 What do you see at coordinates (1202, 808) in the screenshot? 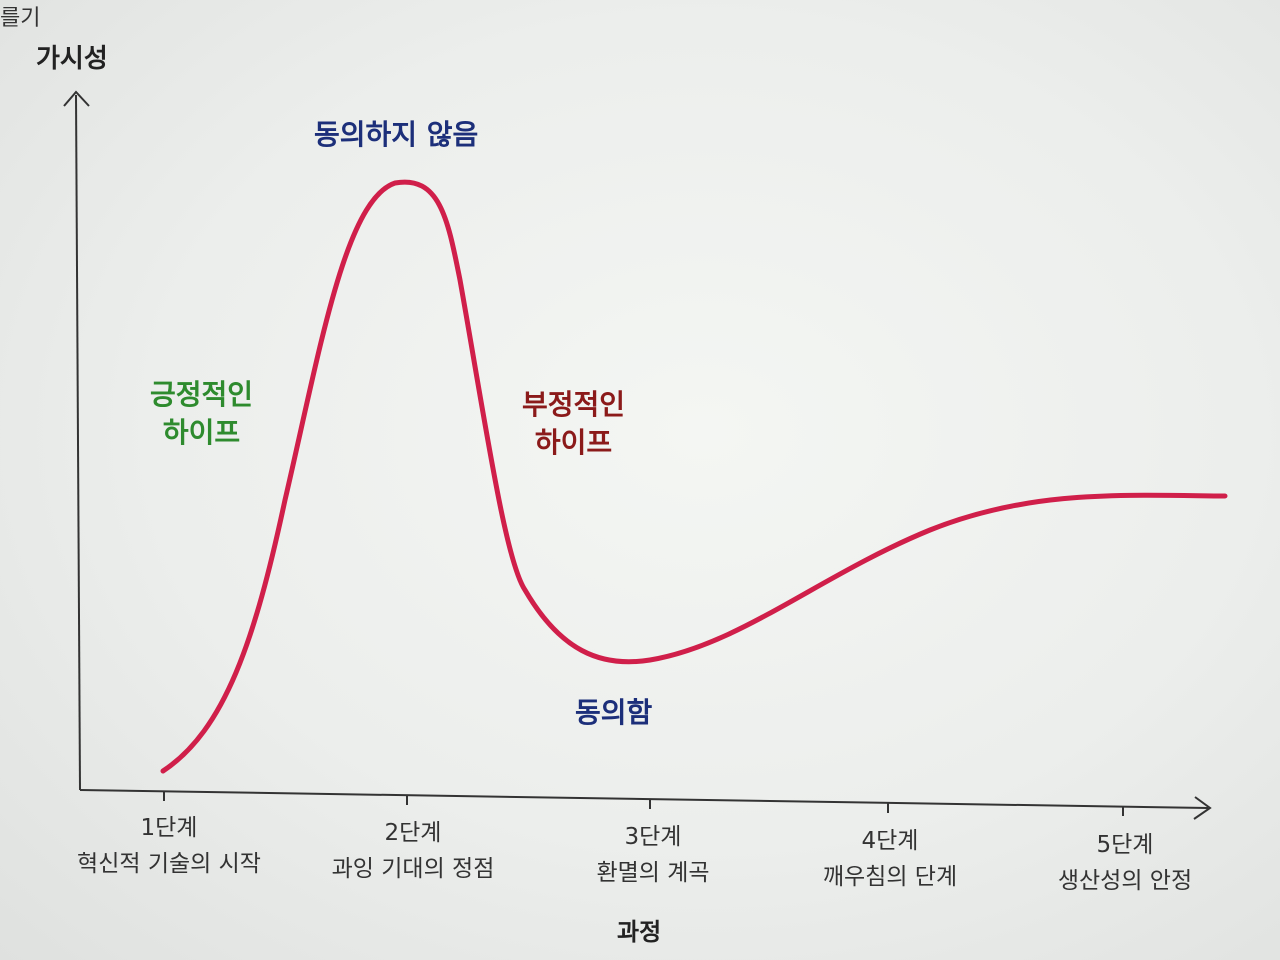
I see `x-axis-arrow` at bounding box center [1202, 808].